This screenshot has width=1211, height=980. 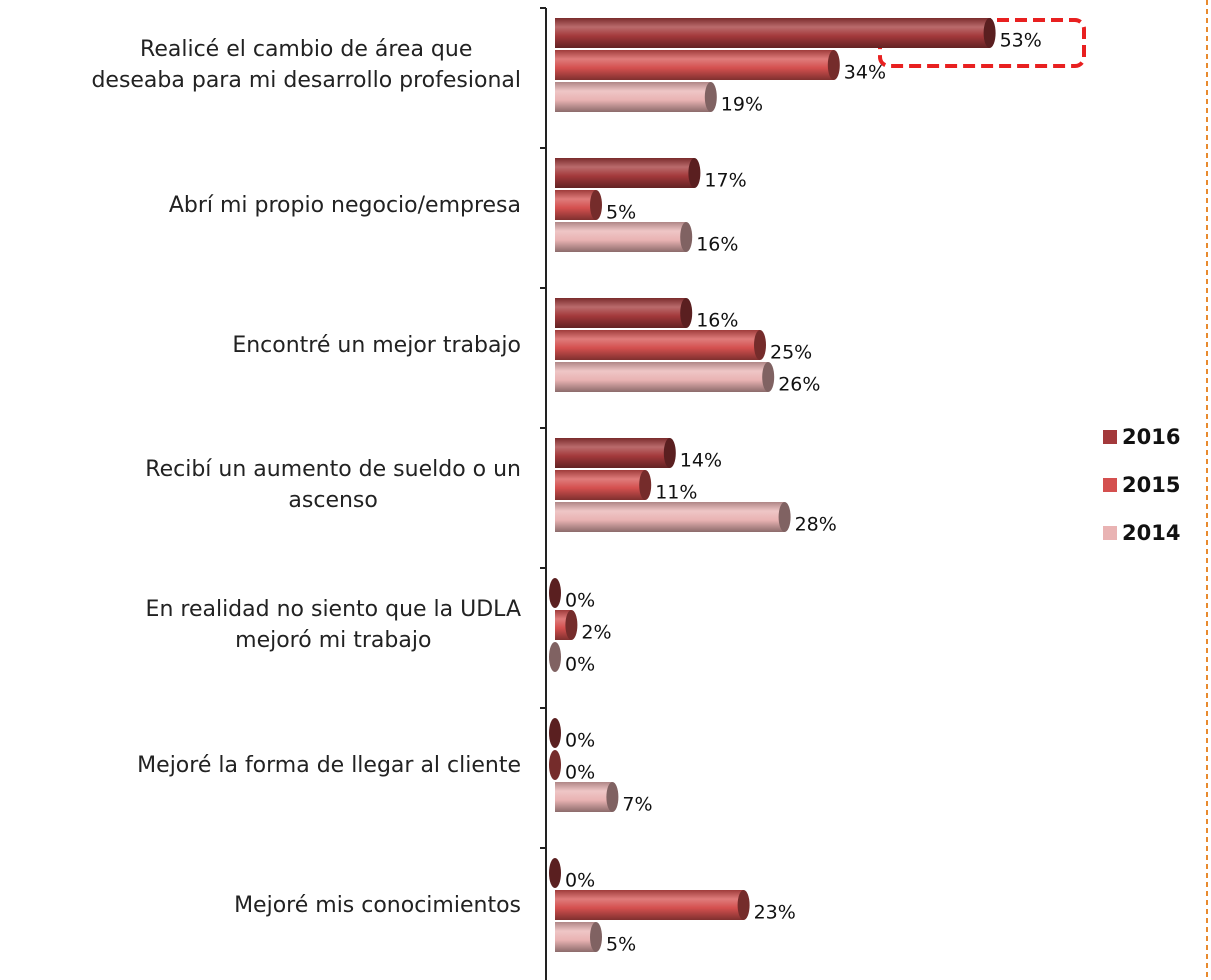 I want to click on category-label: Encontré un mejor trabajo, so click(x=260, y=345).